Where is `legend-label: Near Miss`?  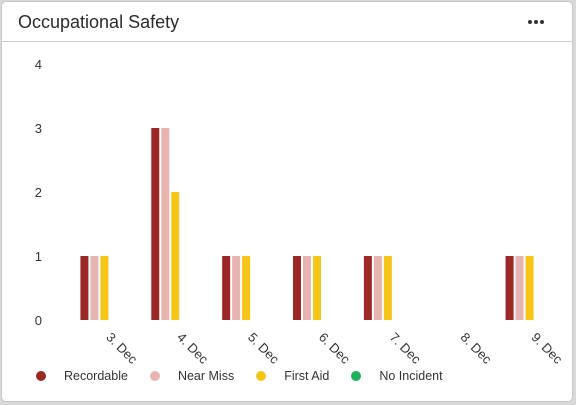 legend-label: Near Miss is located at coordinates (206, 376).